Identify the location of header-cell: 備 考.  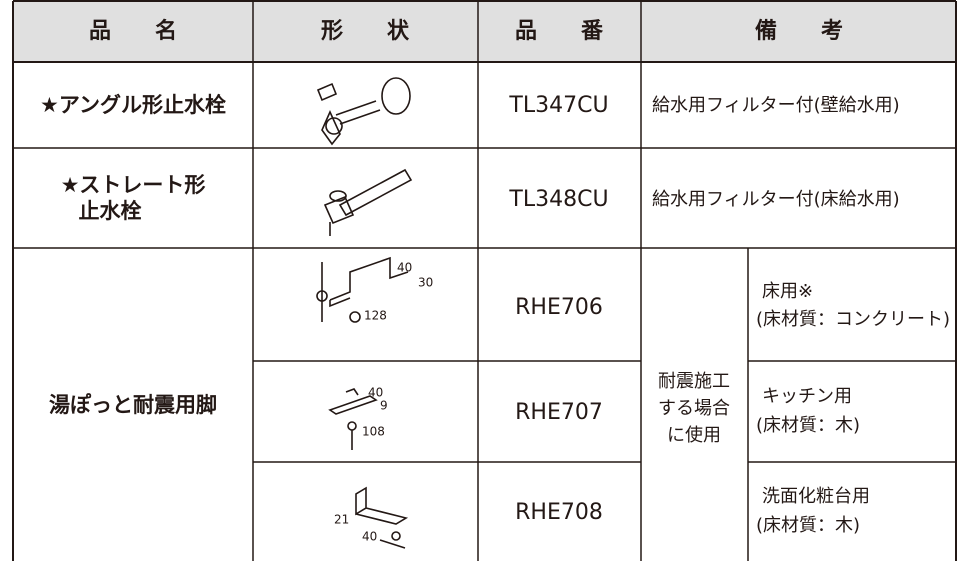
(799, 31).